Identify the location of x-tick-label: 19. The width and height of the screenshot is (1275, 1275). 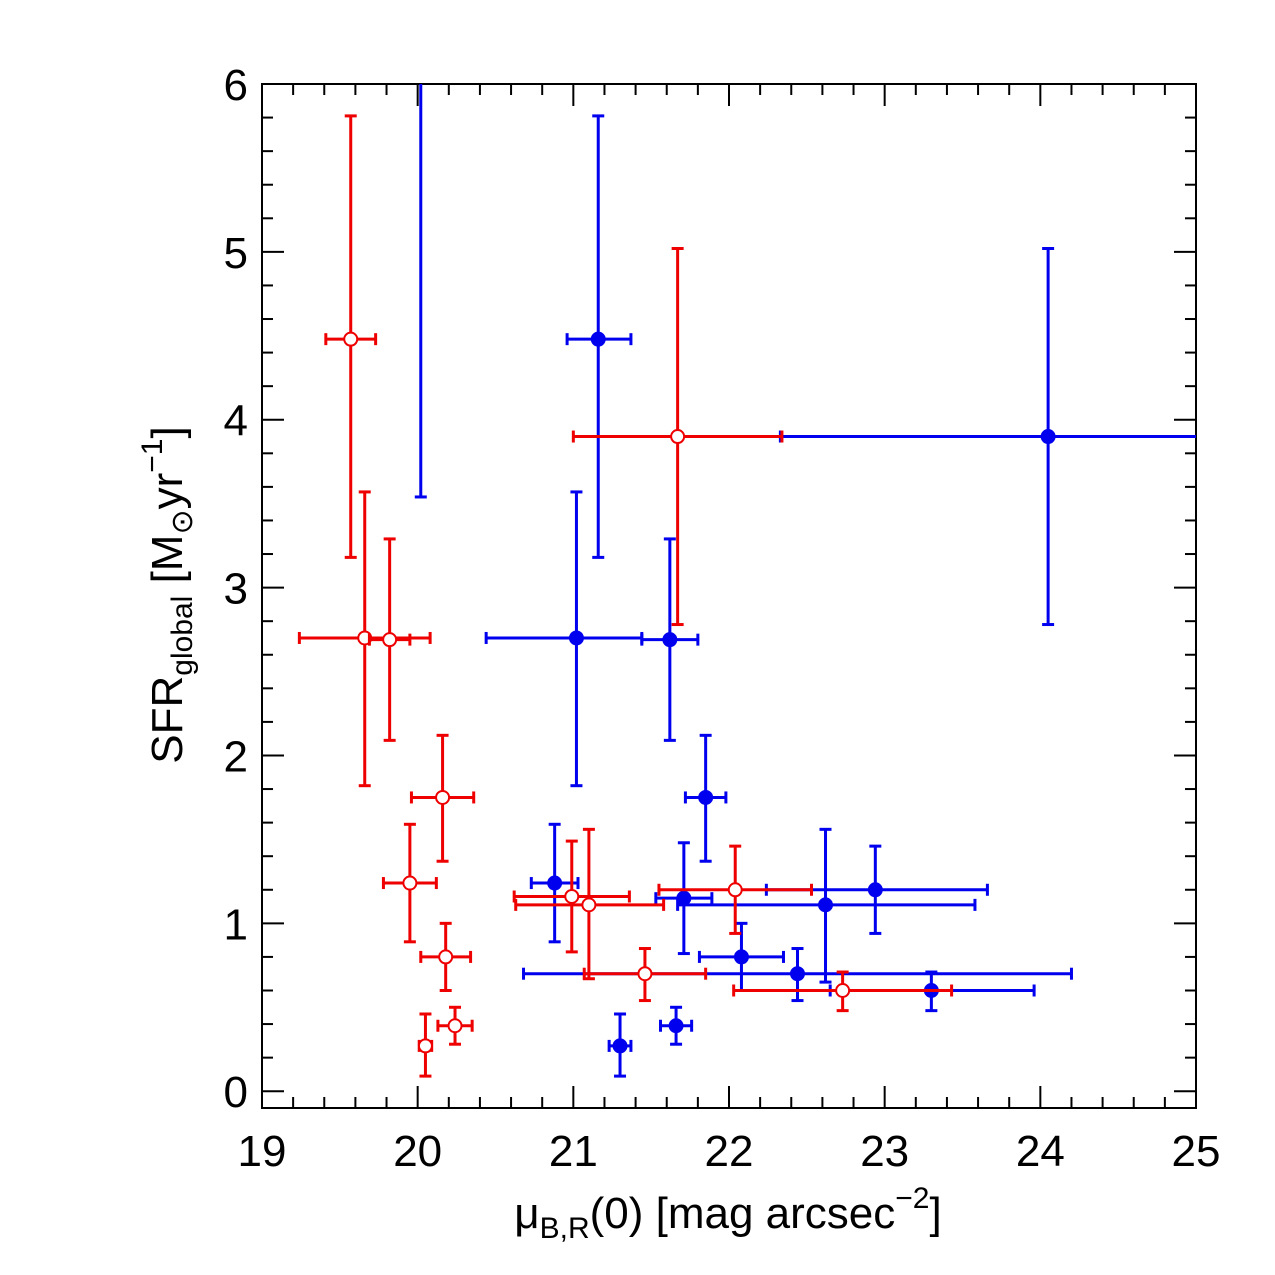
(262, 1151).